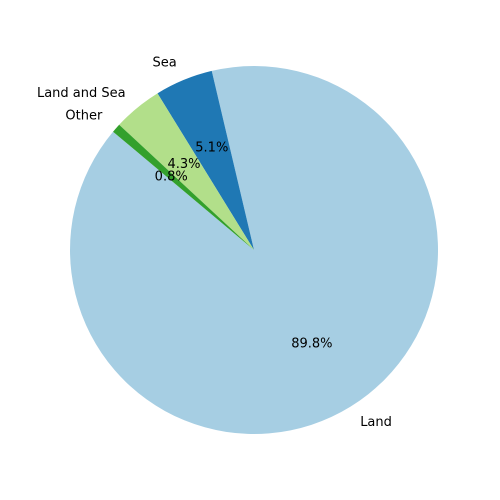  Describe the element at coordinates (311, 344) in the screenshot. I see `slice-percent-land: 89.8%` at that location.